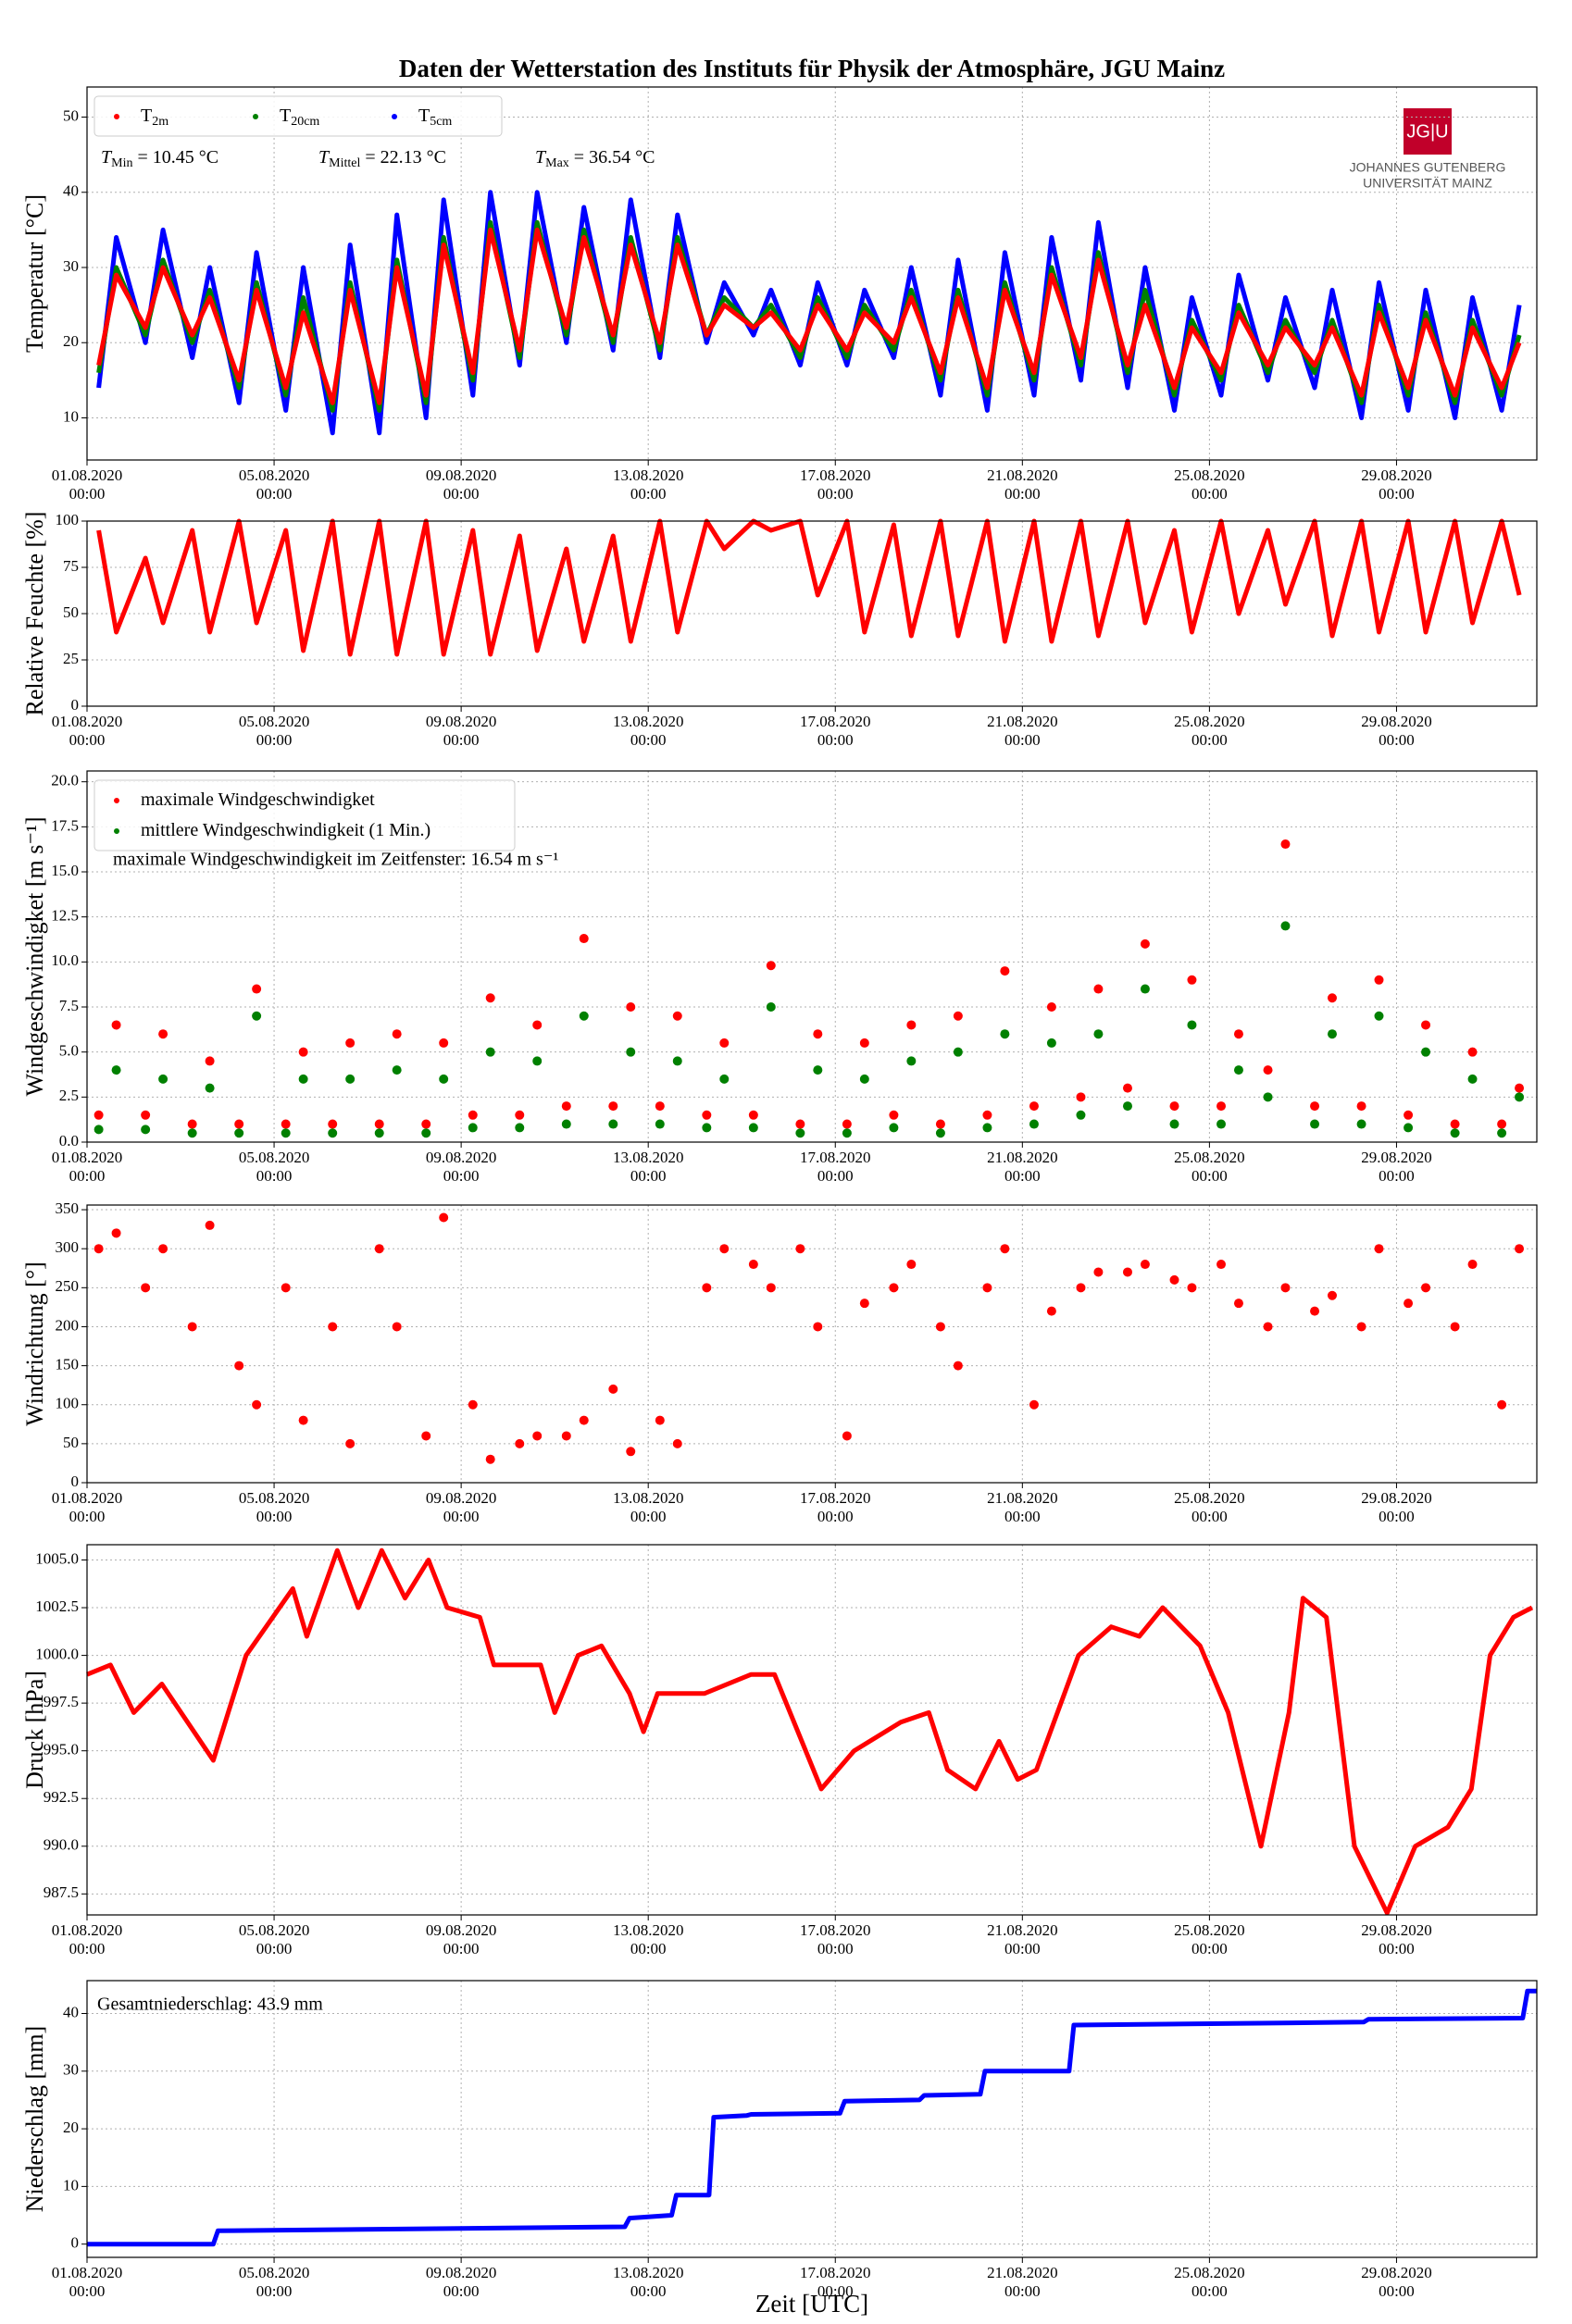 The height and width of the screenshot is (2324, 1572). I want to click on stat-label: TMin = 10.45 °C, so click(160, 159).